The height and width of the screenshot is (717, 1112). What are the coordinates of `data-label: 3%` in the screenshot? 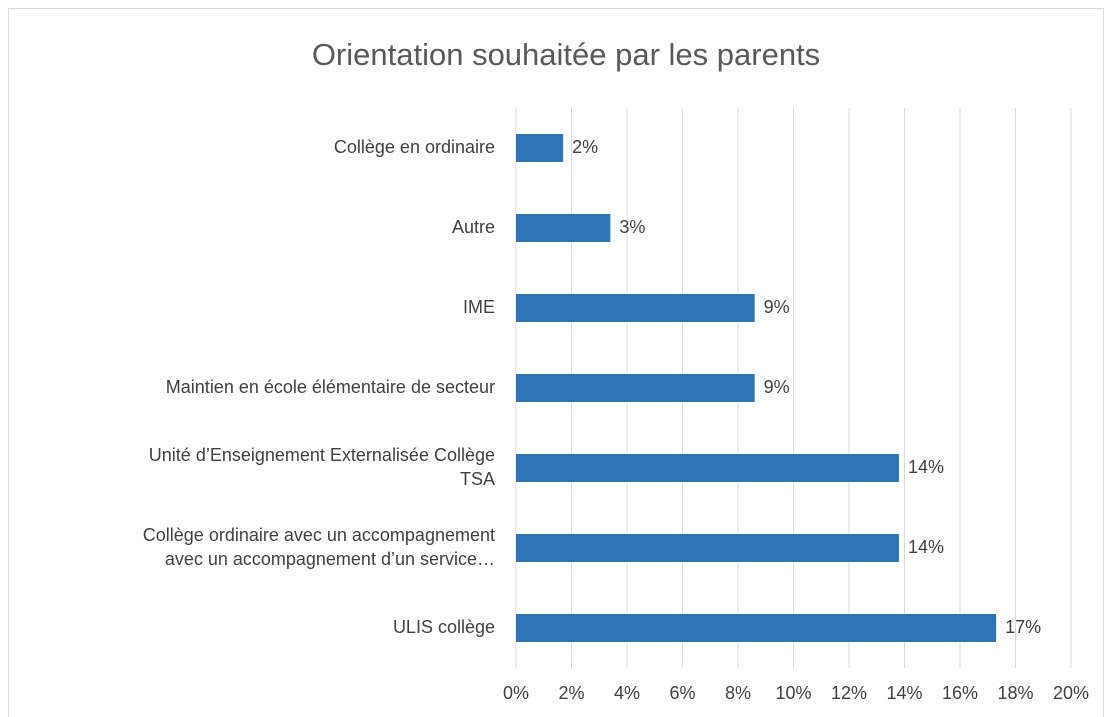 It's located at (632, 227).